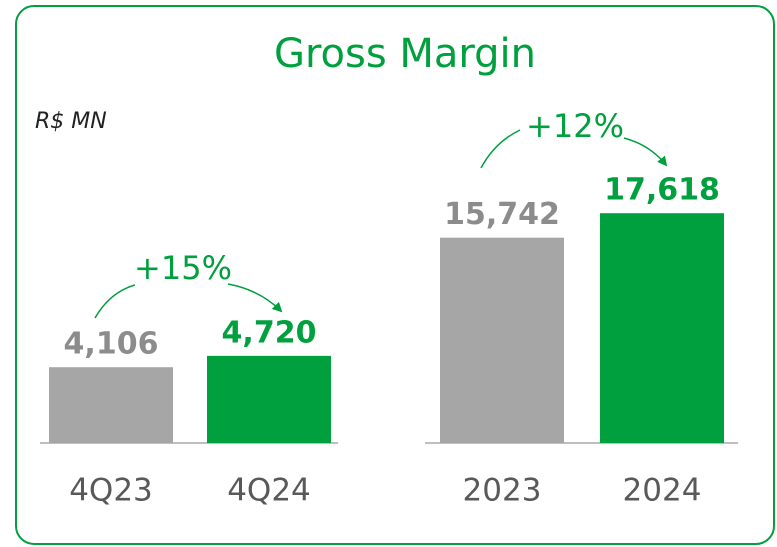 Image resolution: width=777 pixels, height=547 pixels. I want to click on chart-title: Gross Margin, so click(405, 54).